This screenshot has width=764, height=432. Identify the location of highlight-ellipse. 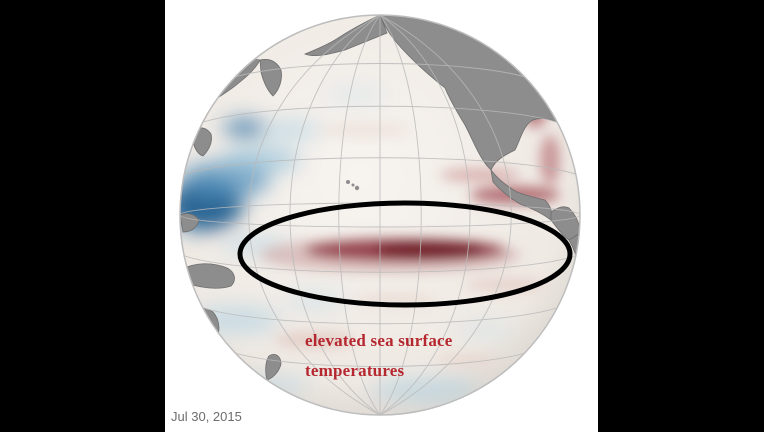
(405, 254).